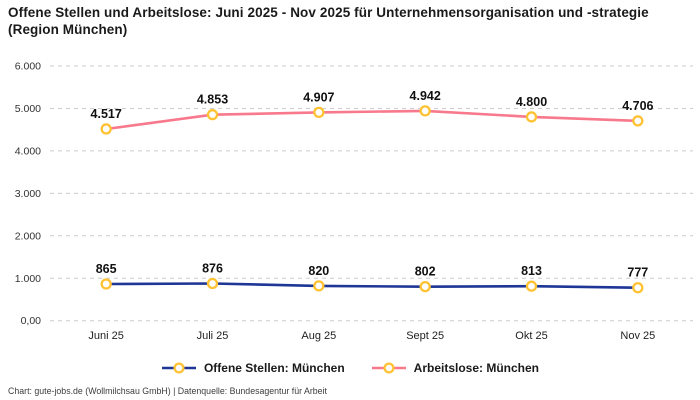 The width and height of the screenshot is (700, 400). I want to click on legend-marker-arbeitslose-icon, so click(388, 368).